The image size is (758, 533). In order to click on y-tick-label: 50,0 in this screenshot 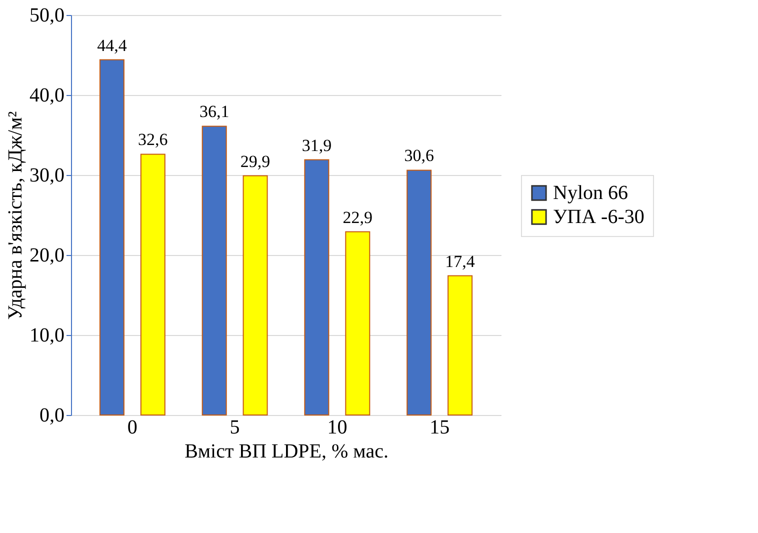, I will do `click(47, 15)`.